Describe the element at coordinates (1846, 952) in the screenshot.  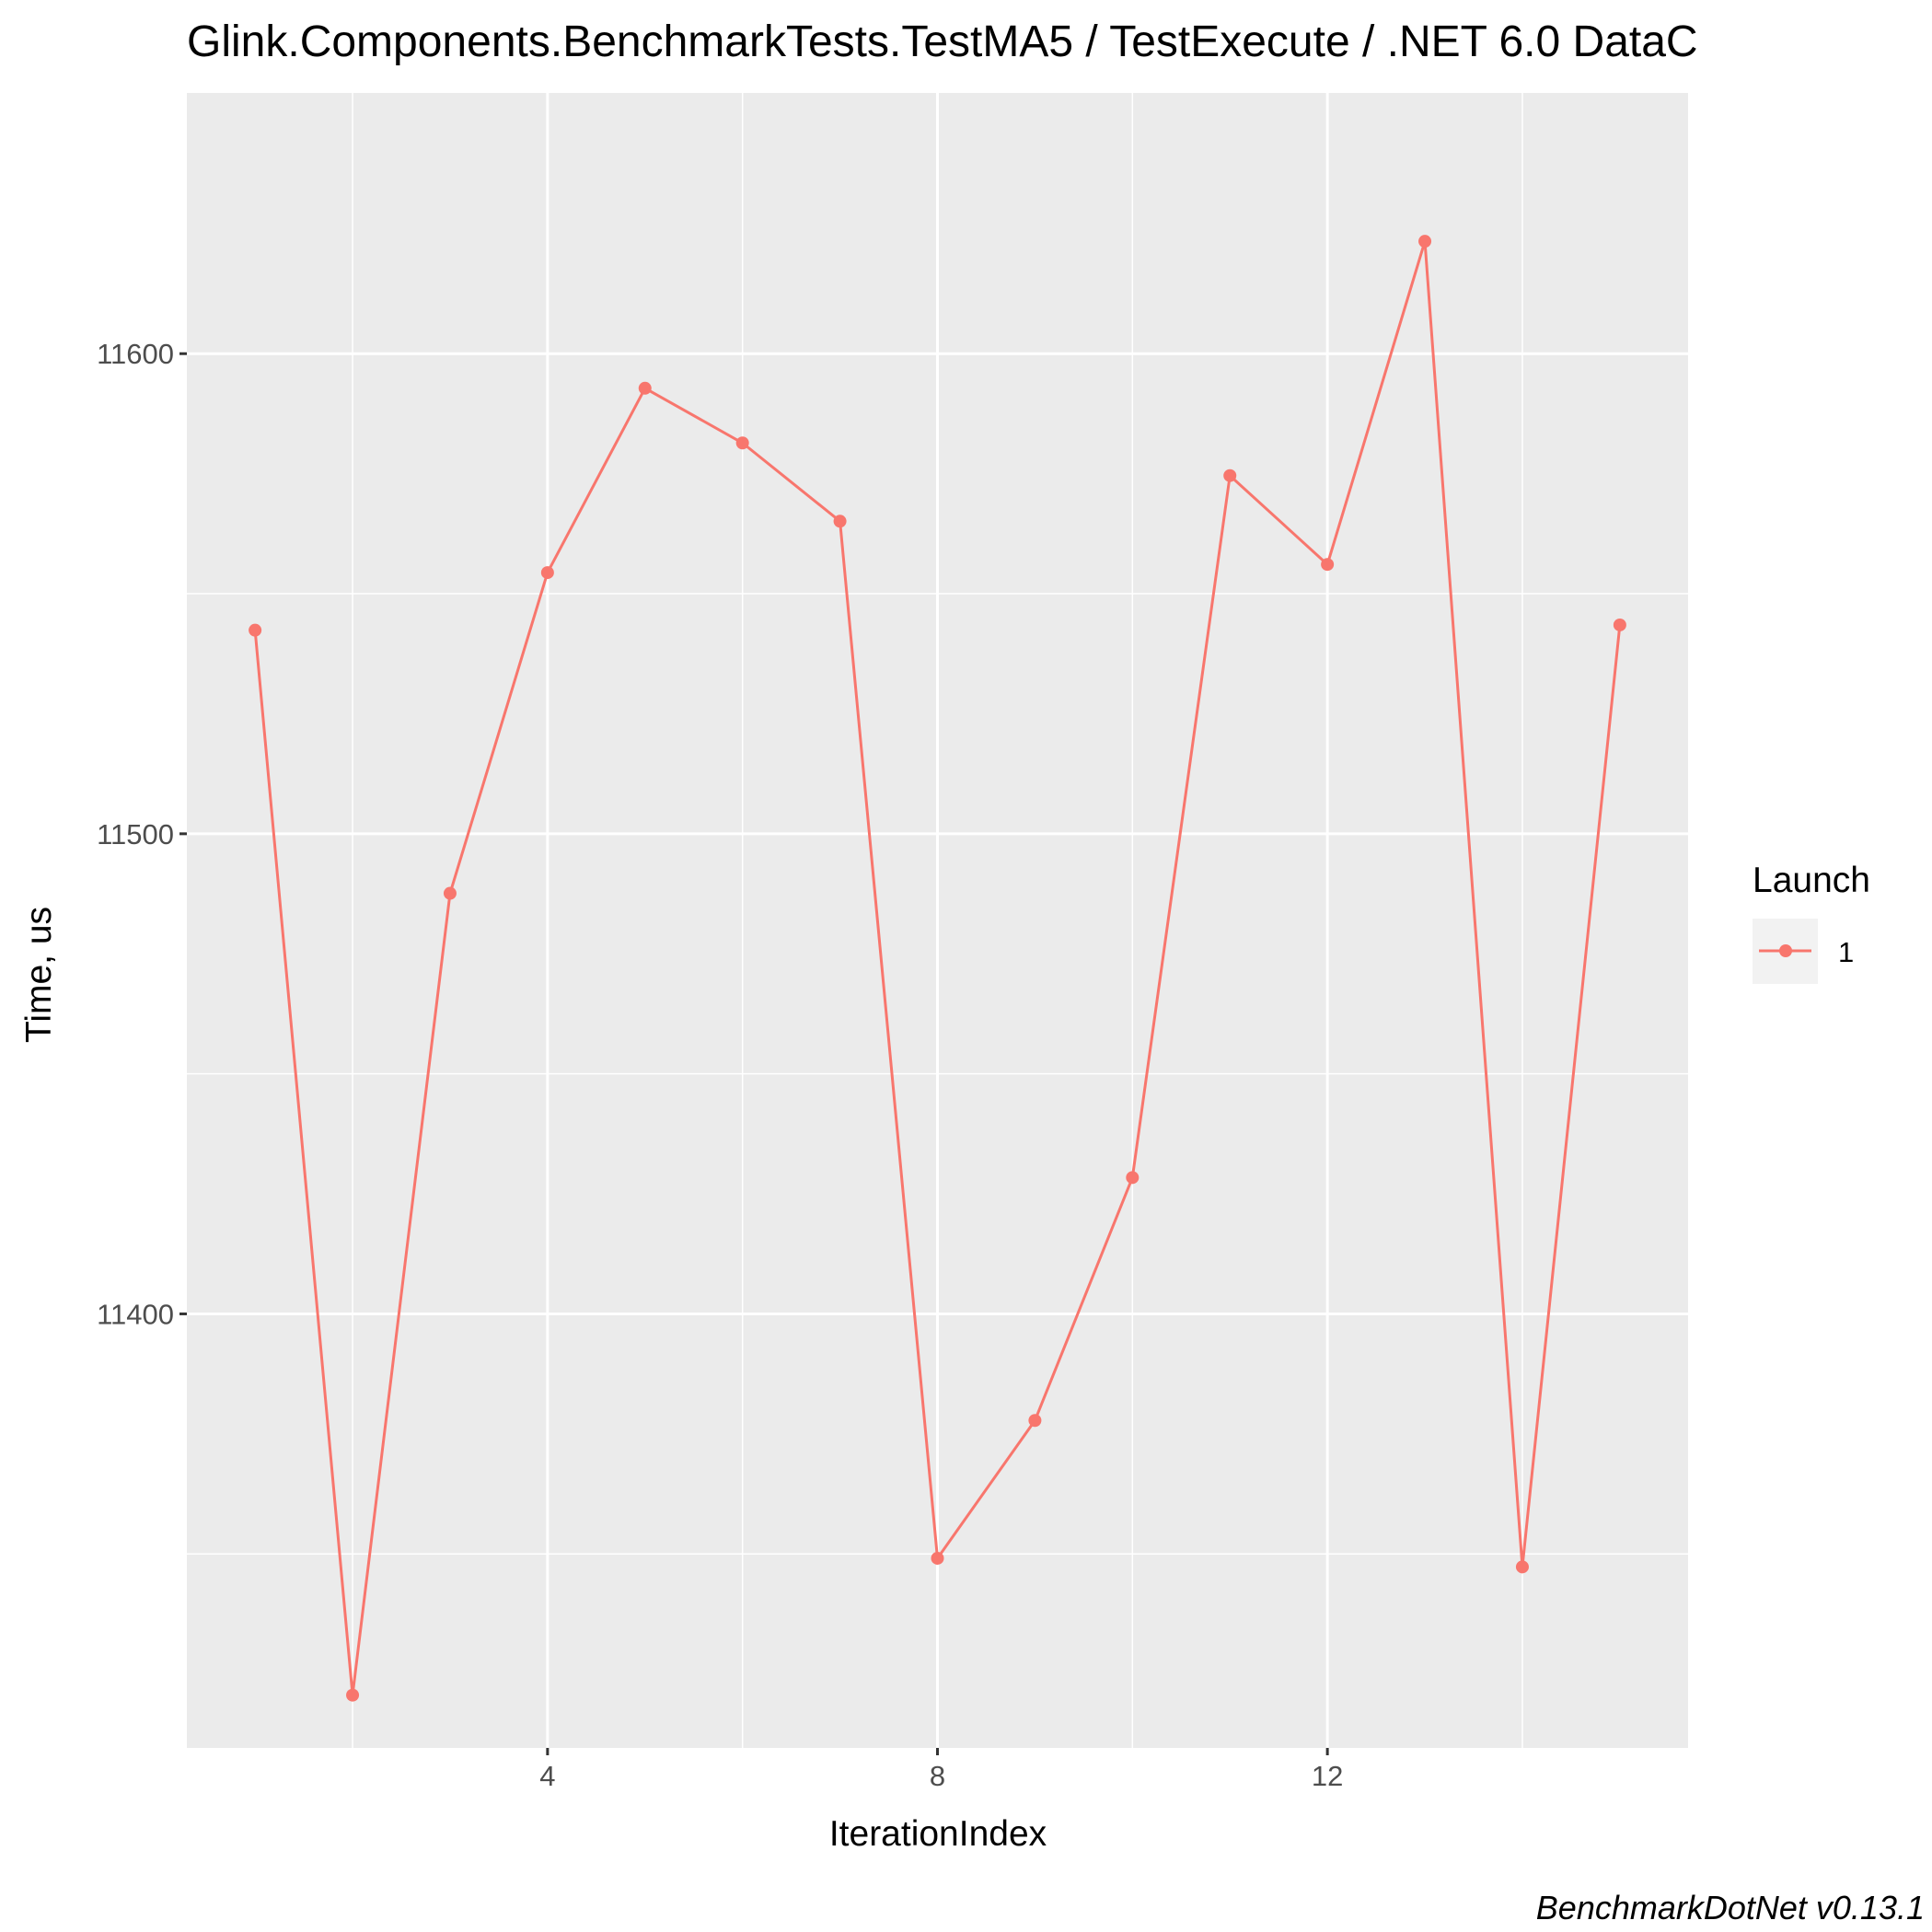
I see `legend-label-series-1: 1` at that location.